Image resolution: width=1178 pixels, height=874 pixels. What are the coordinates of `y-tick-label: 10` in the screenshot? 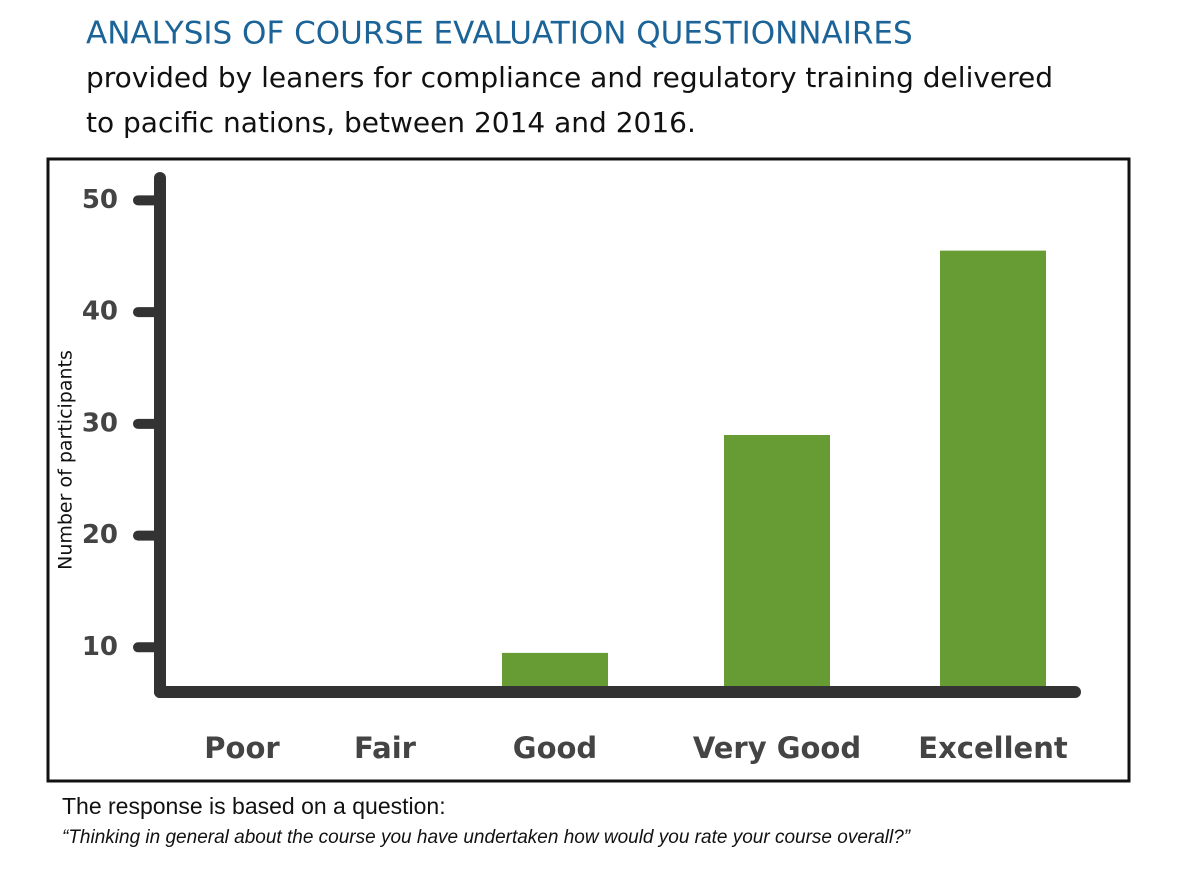 It's located at (100, 647).